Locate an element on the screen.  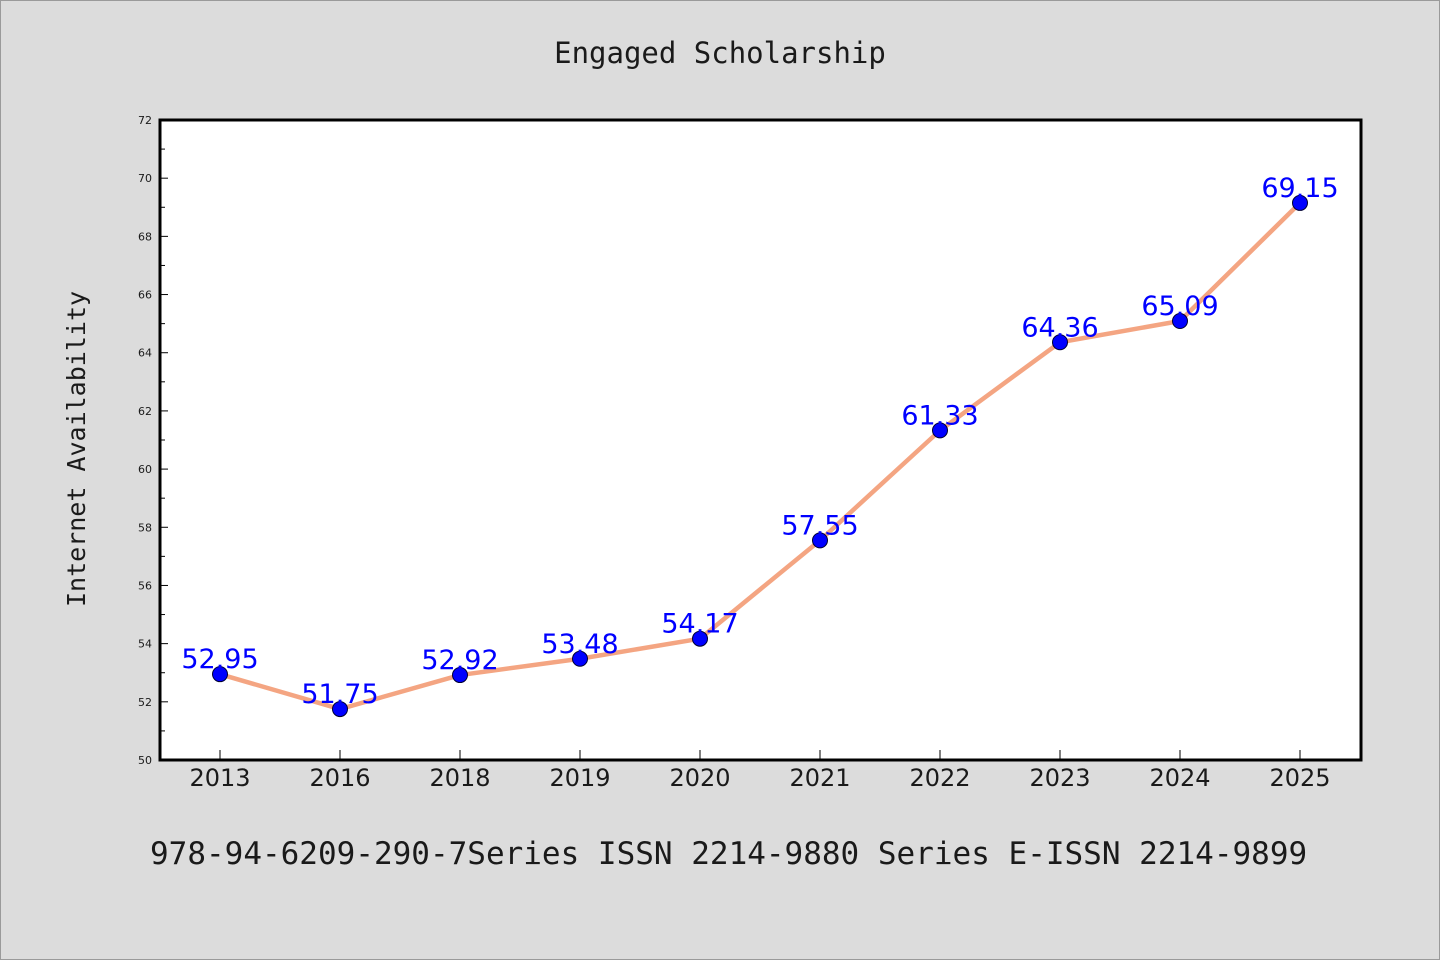
y-tick-label: 70 is located at coordinates (145, 178).